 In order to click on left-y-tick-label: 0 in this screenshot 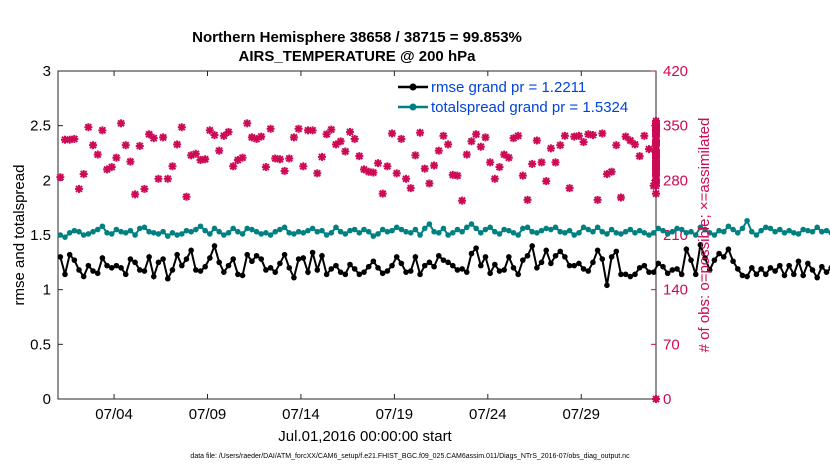, I will do `click(47, 399)`.